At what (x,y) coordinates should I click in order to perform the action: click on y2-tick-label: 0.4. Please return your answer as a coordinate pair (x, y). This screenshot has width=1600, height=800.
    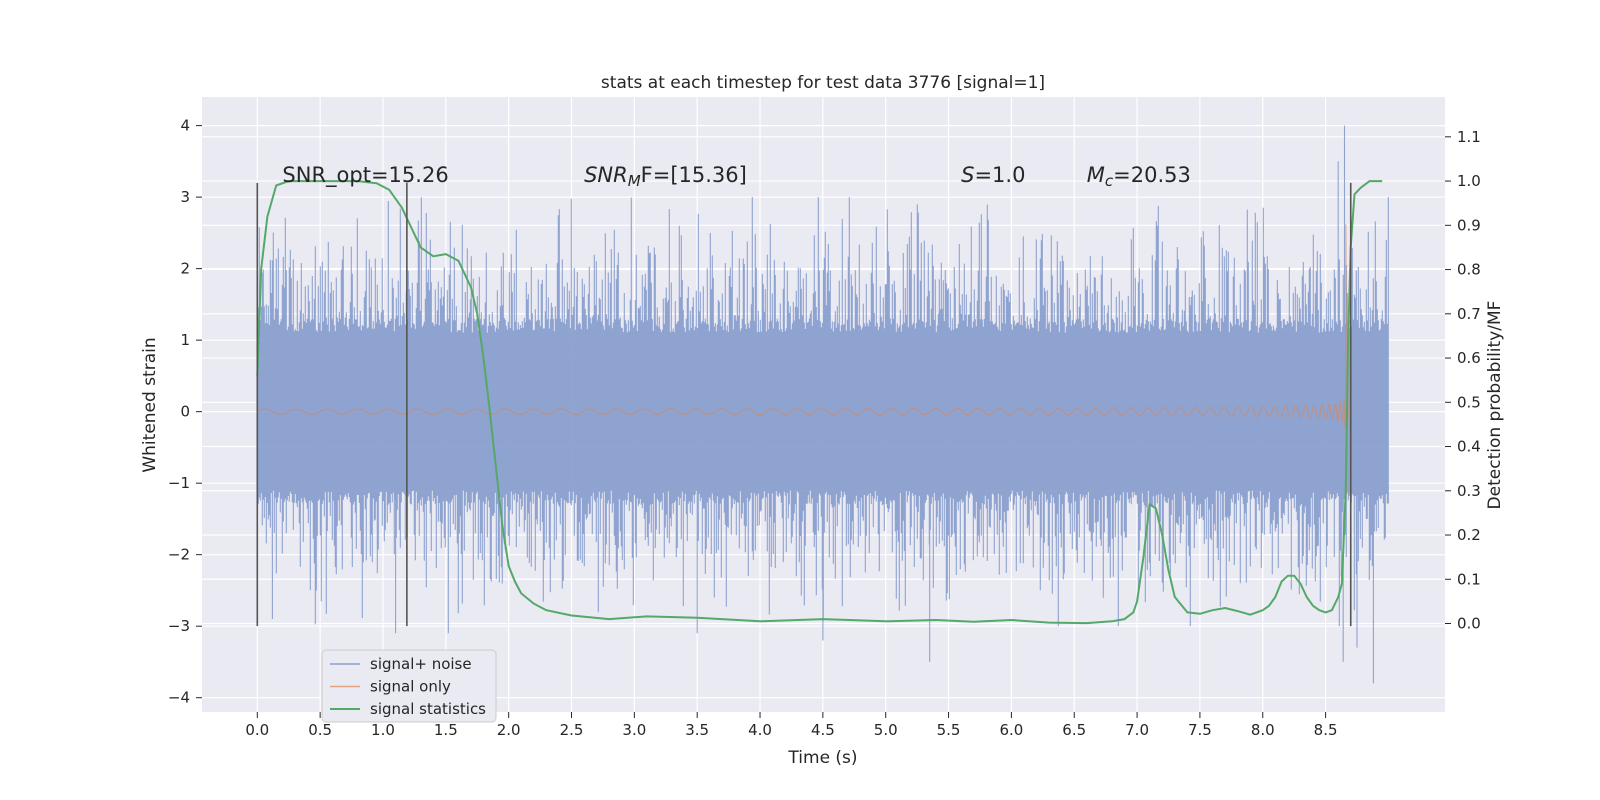
    Looking at the image, I should click on (1469, 447).